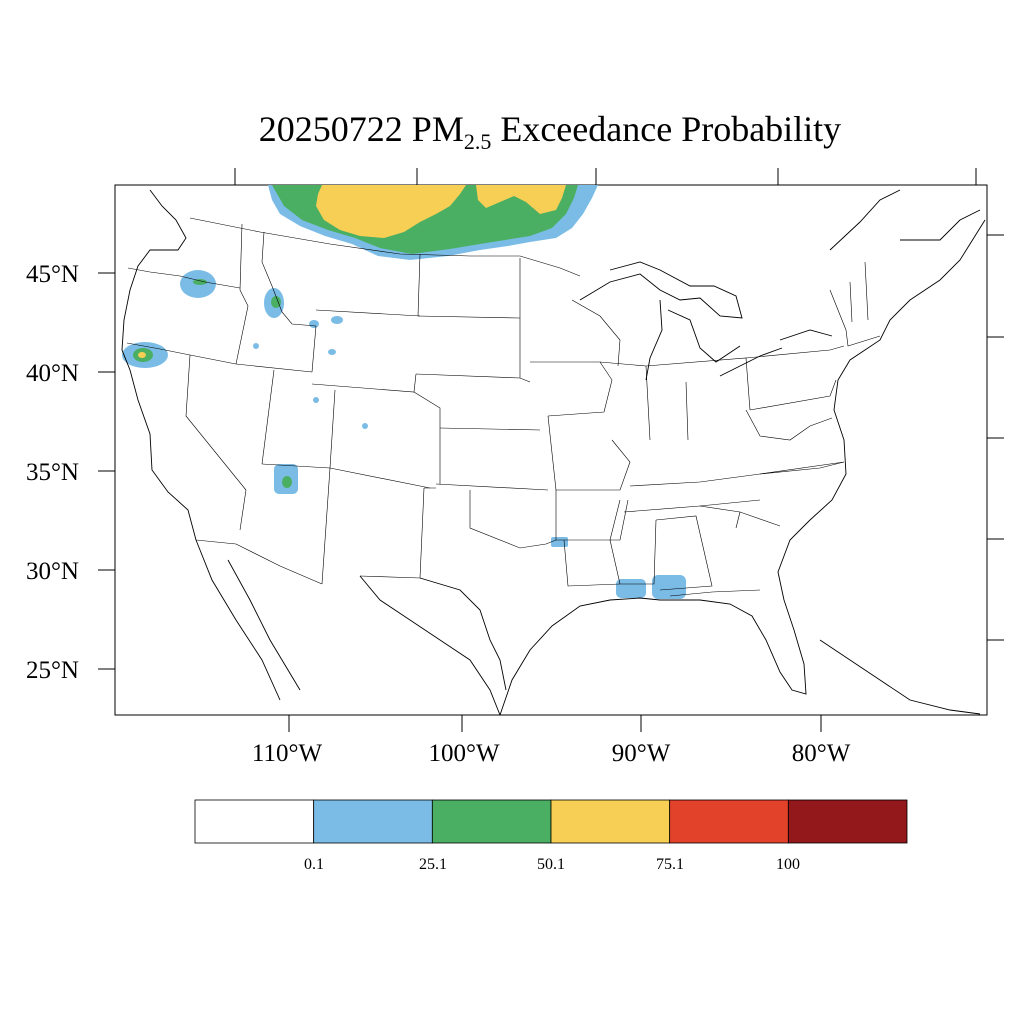 This screenshot has width=1024, height=1024. I want to click on id-blue-small, so click(256, 346).